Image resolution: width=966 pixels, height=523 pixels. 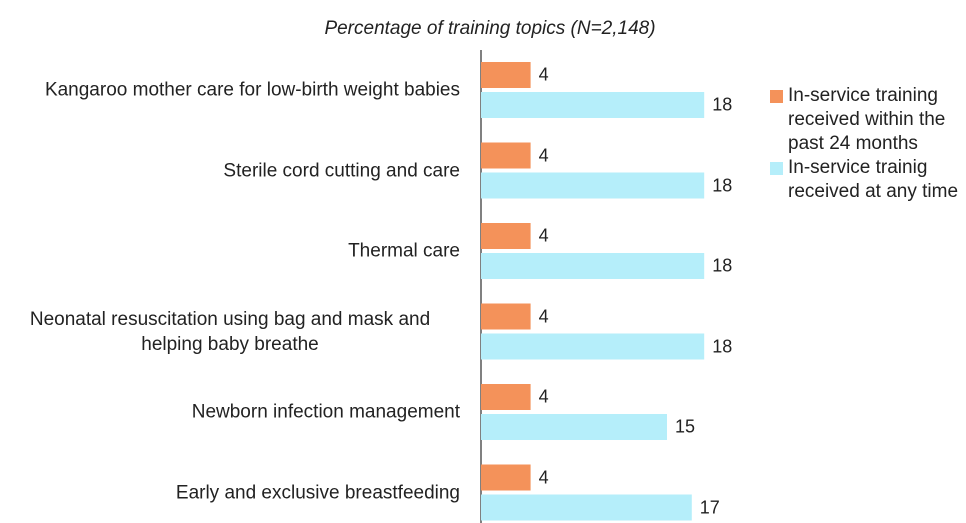 I want to click on value-label: 17, so click(x=709, y=507).